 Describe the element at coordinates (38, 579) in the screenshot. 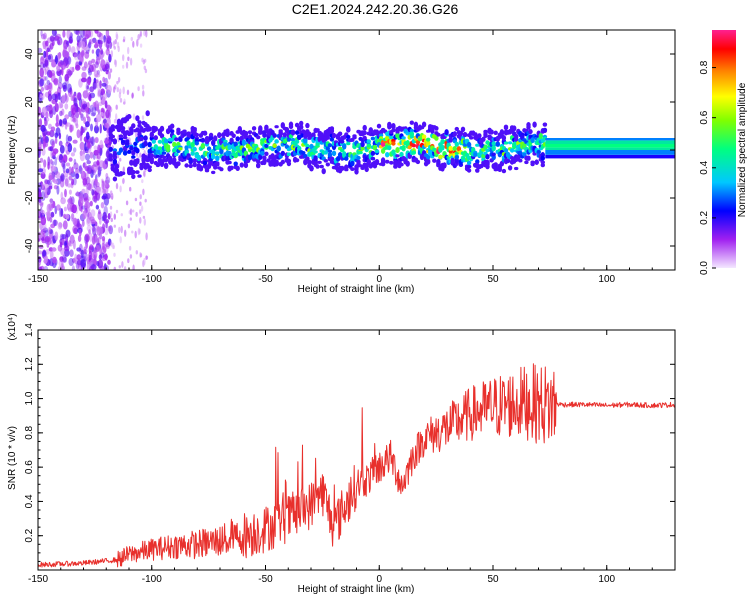

I see `x-tick-label: -150` at that location.